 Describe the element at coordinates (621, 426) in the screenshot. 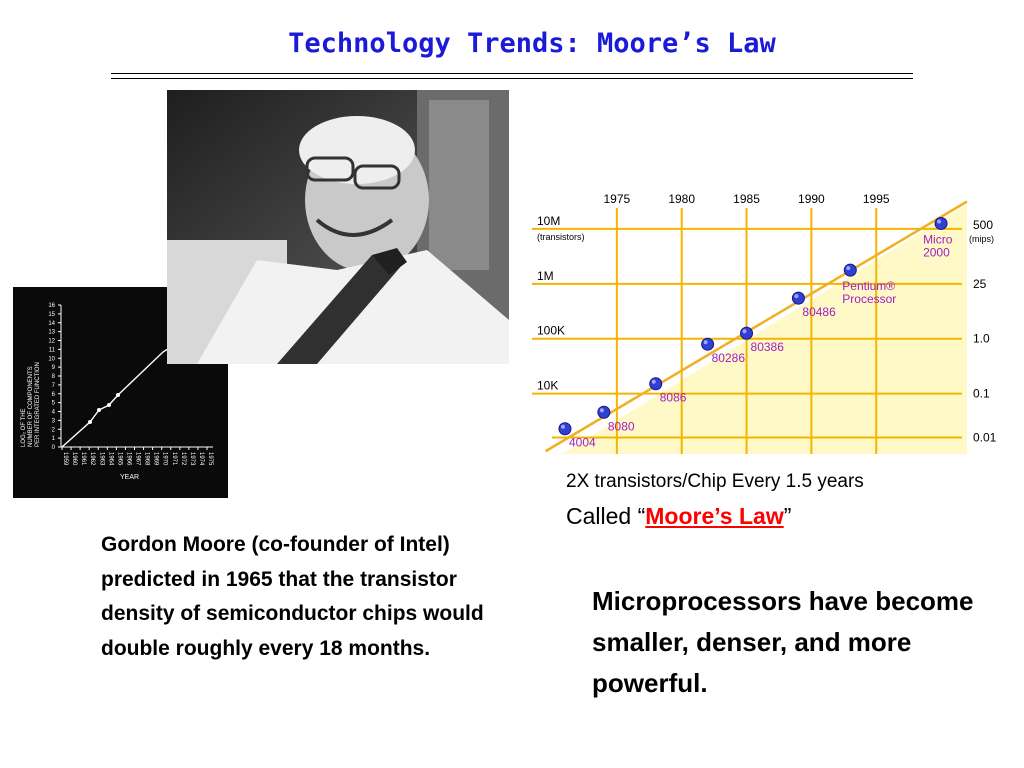

I see `chart-point-label: 8080` at that location.